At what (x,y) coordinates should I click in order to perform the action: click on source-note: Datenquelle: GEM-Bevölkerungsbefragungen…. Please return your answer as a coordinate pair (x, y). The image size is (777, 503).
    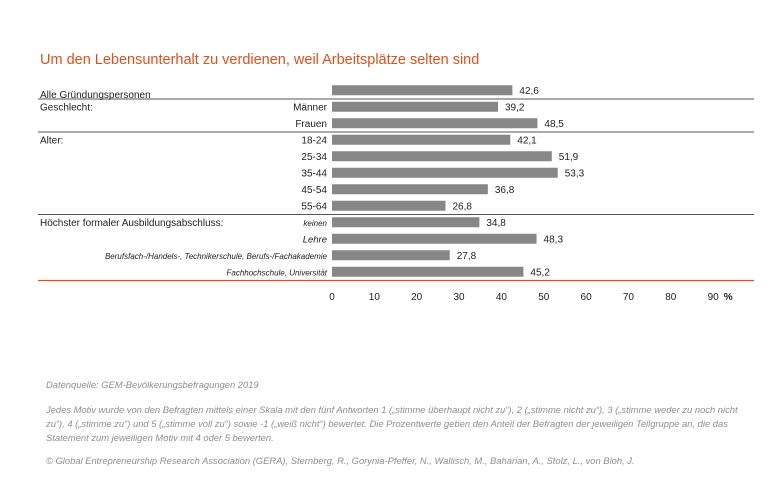
    Looking at the image, I should click on (152, 384).